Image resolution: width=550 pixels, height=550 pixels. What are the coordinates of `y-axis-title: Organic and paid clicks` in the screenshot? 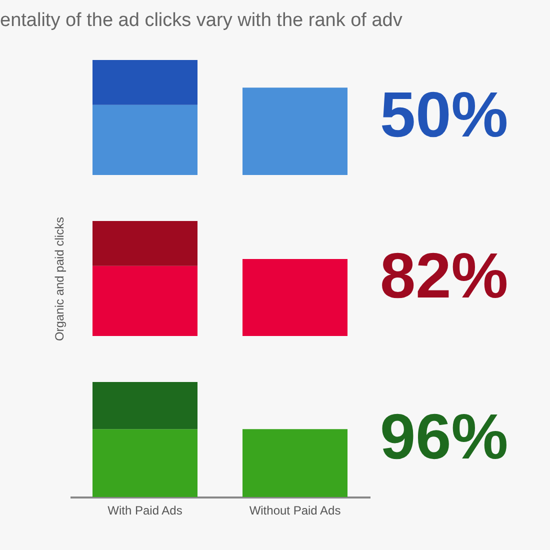 It's located at (59, 279).